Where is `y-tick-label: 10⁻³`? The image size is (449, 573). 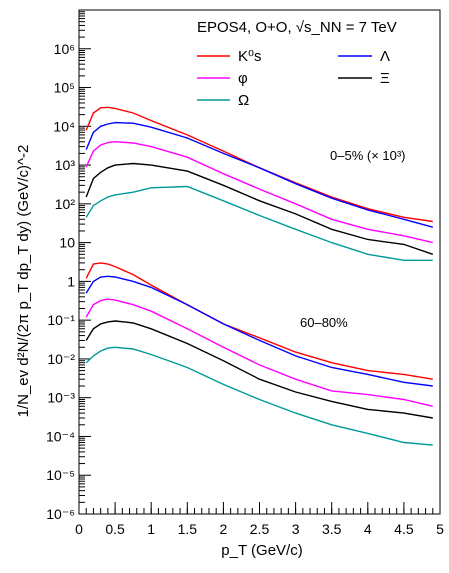
y-tick-label: 10⁻³ is located at coordinates (61, 398).